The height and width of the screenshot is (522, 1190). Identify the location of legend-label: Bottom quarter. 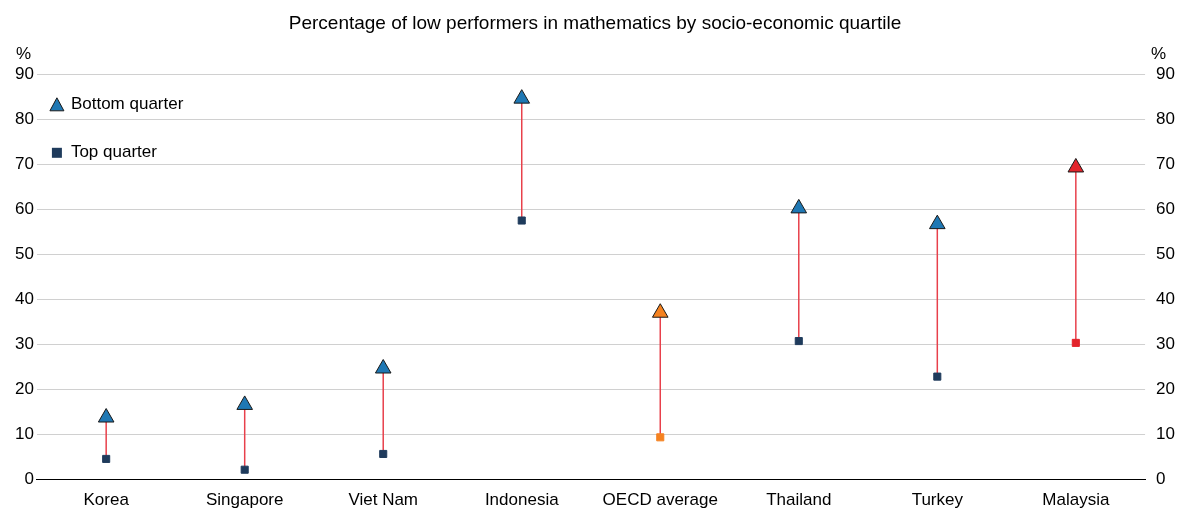
(127, 104).